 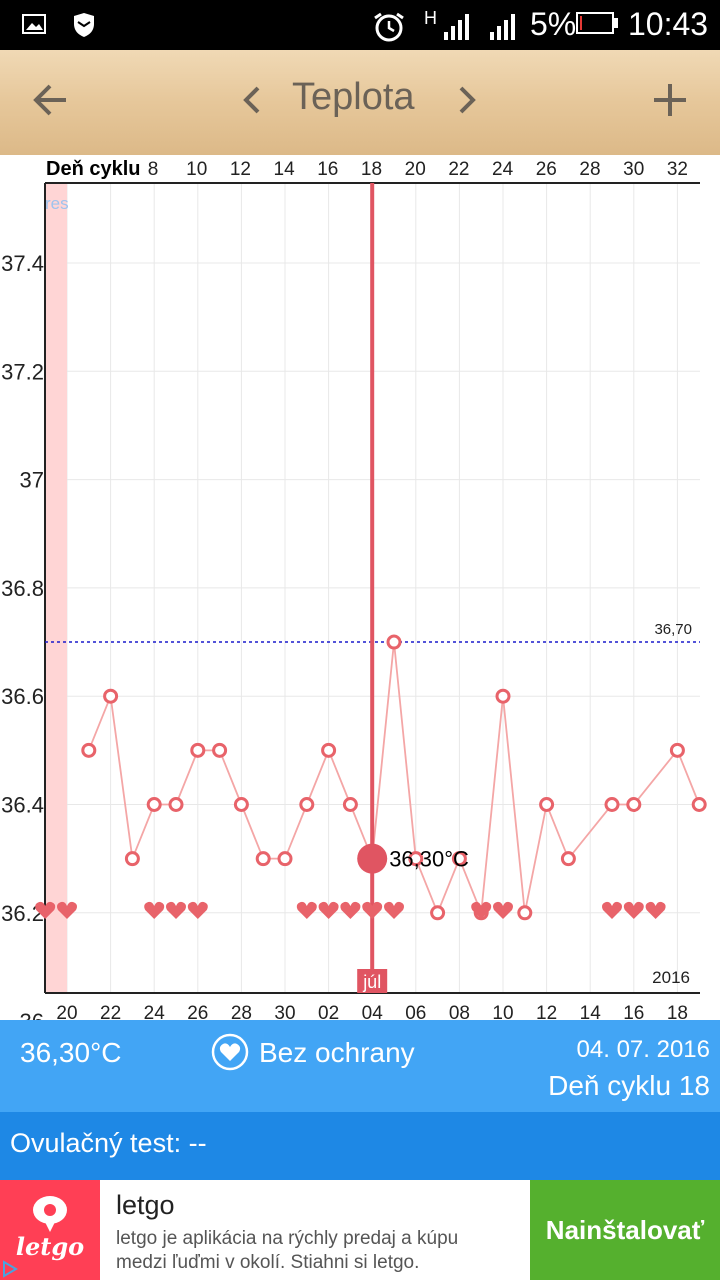 What do you see at coordinates (458, 169) in the screenshot?
I see `top-tick-label: 22` at bounding box center [458, 169].